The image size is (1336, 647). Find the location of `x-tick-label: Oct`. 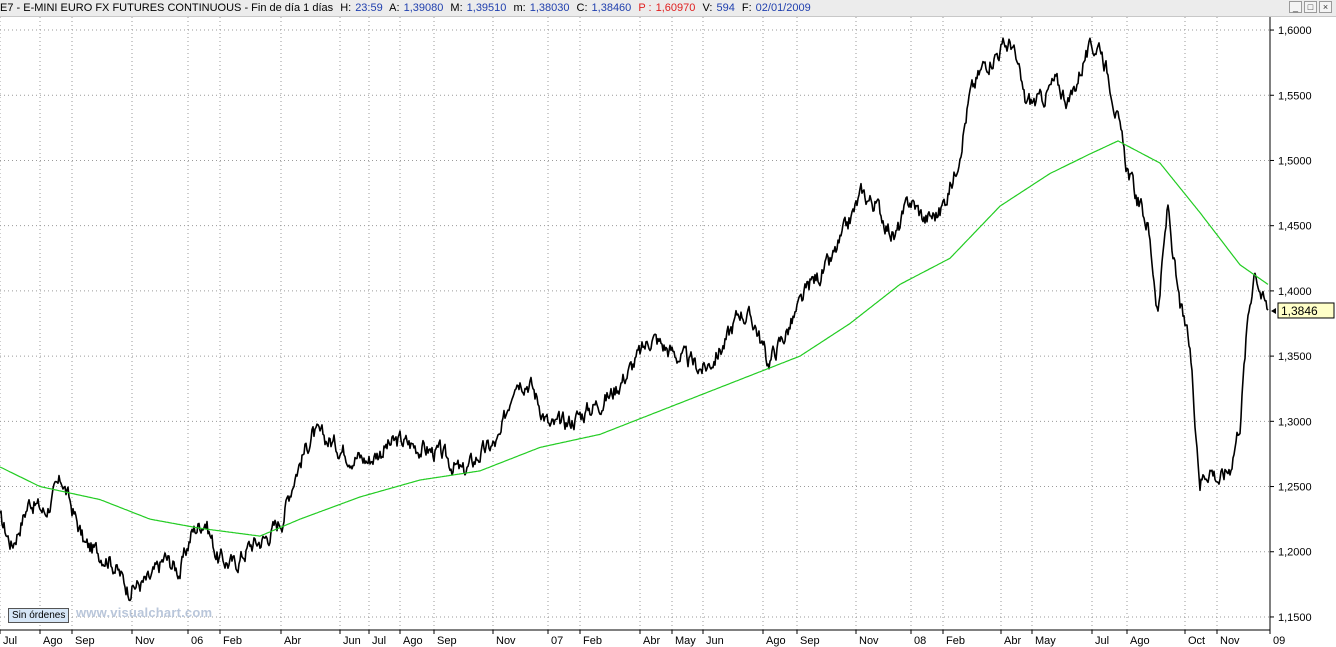

x-tick-label: Oct is located at coordinates (1196, 641).